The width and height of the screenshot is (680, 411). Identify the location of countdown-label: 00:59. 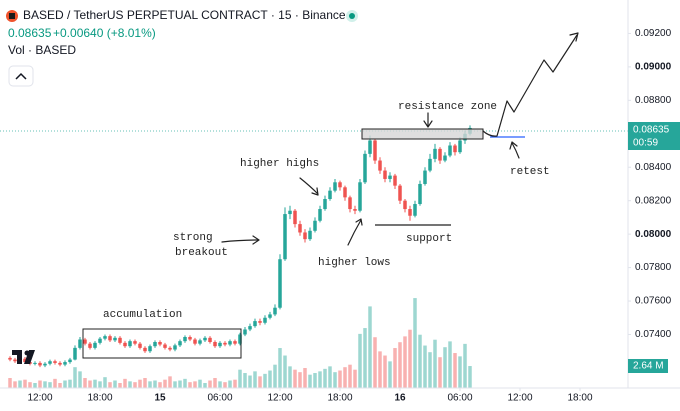
(645, 143).